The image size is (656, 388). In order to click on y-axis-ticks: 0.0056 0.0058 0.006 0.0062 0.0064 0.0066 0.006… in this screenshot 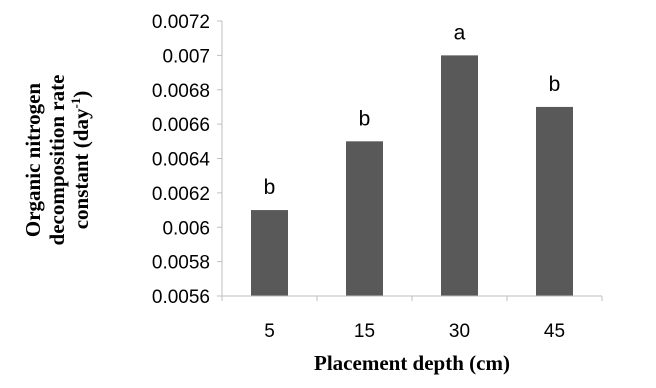, I will do `click(187, 160)`.